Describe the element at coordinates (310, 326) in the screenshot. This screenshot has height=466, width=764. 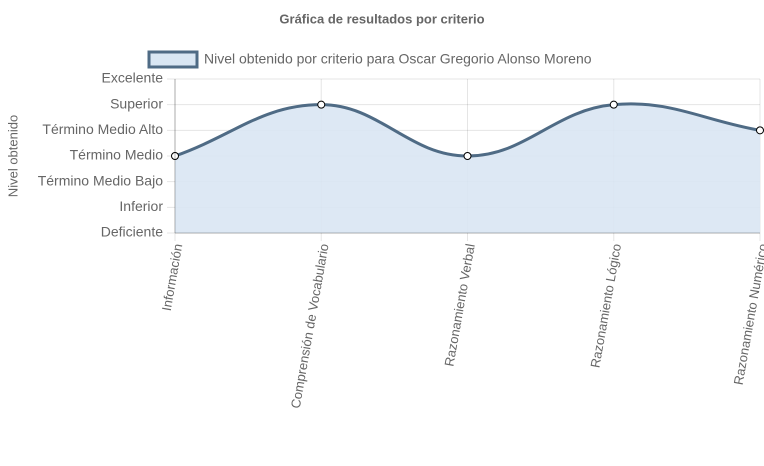
I see `x-tick-label: Comprensión de Vocabulario` at that location.